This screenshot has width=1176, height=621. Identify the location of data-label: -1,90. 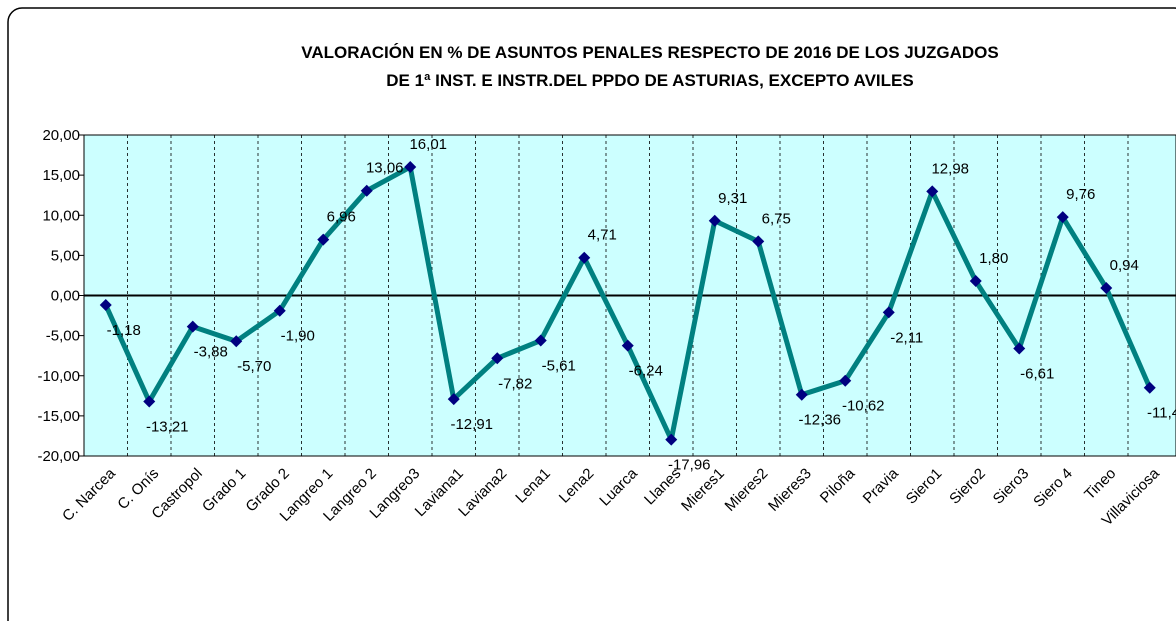
(298, 336).